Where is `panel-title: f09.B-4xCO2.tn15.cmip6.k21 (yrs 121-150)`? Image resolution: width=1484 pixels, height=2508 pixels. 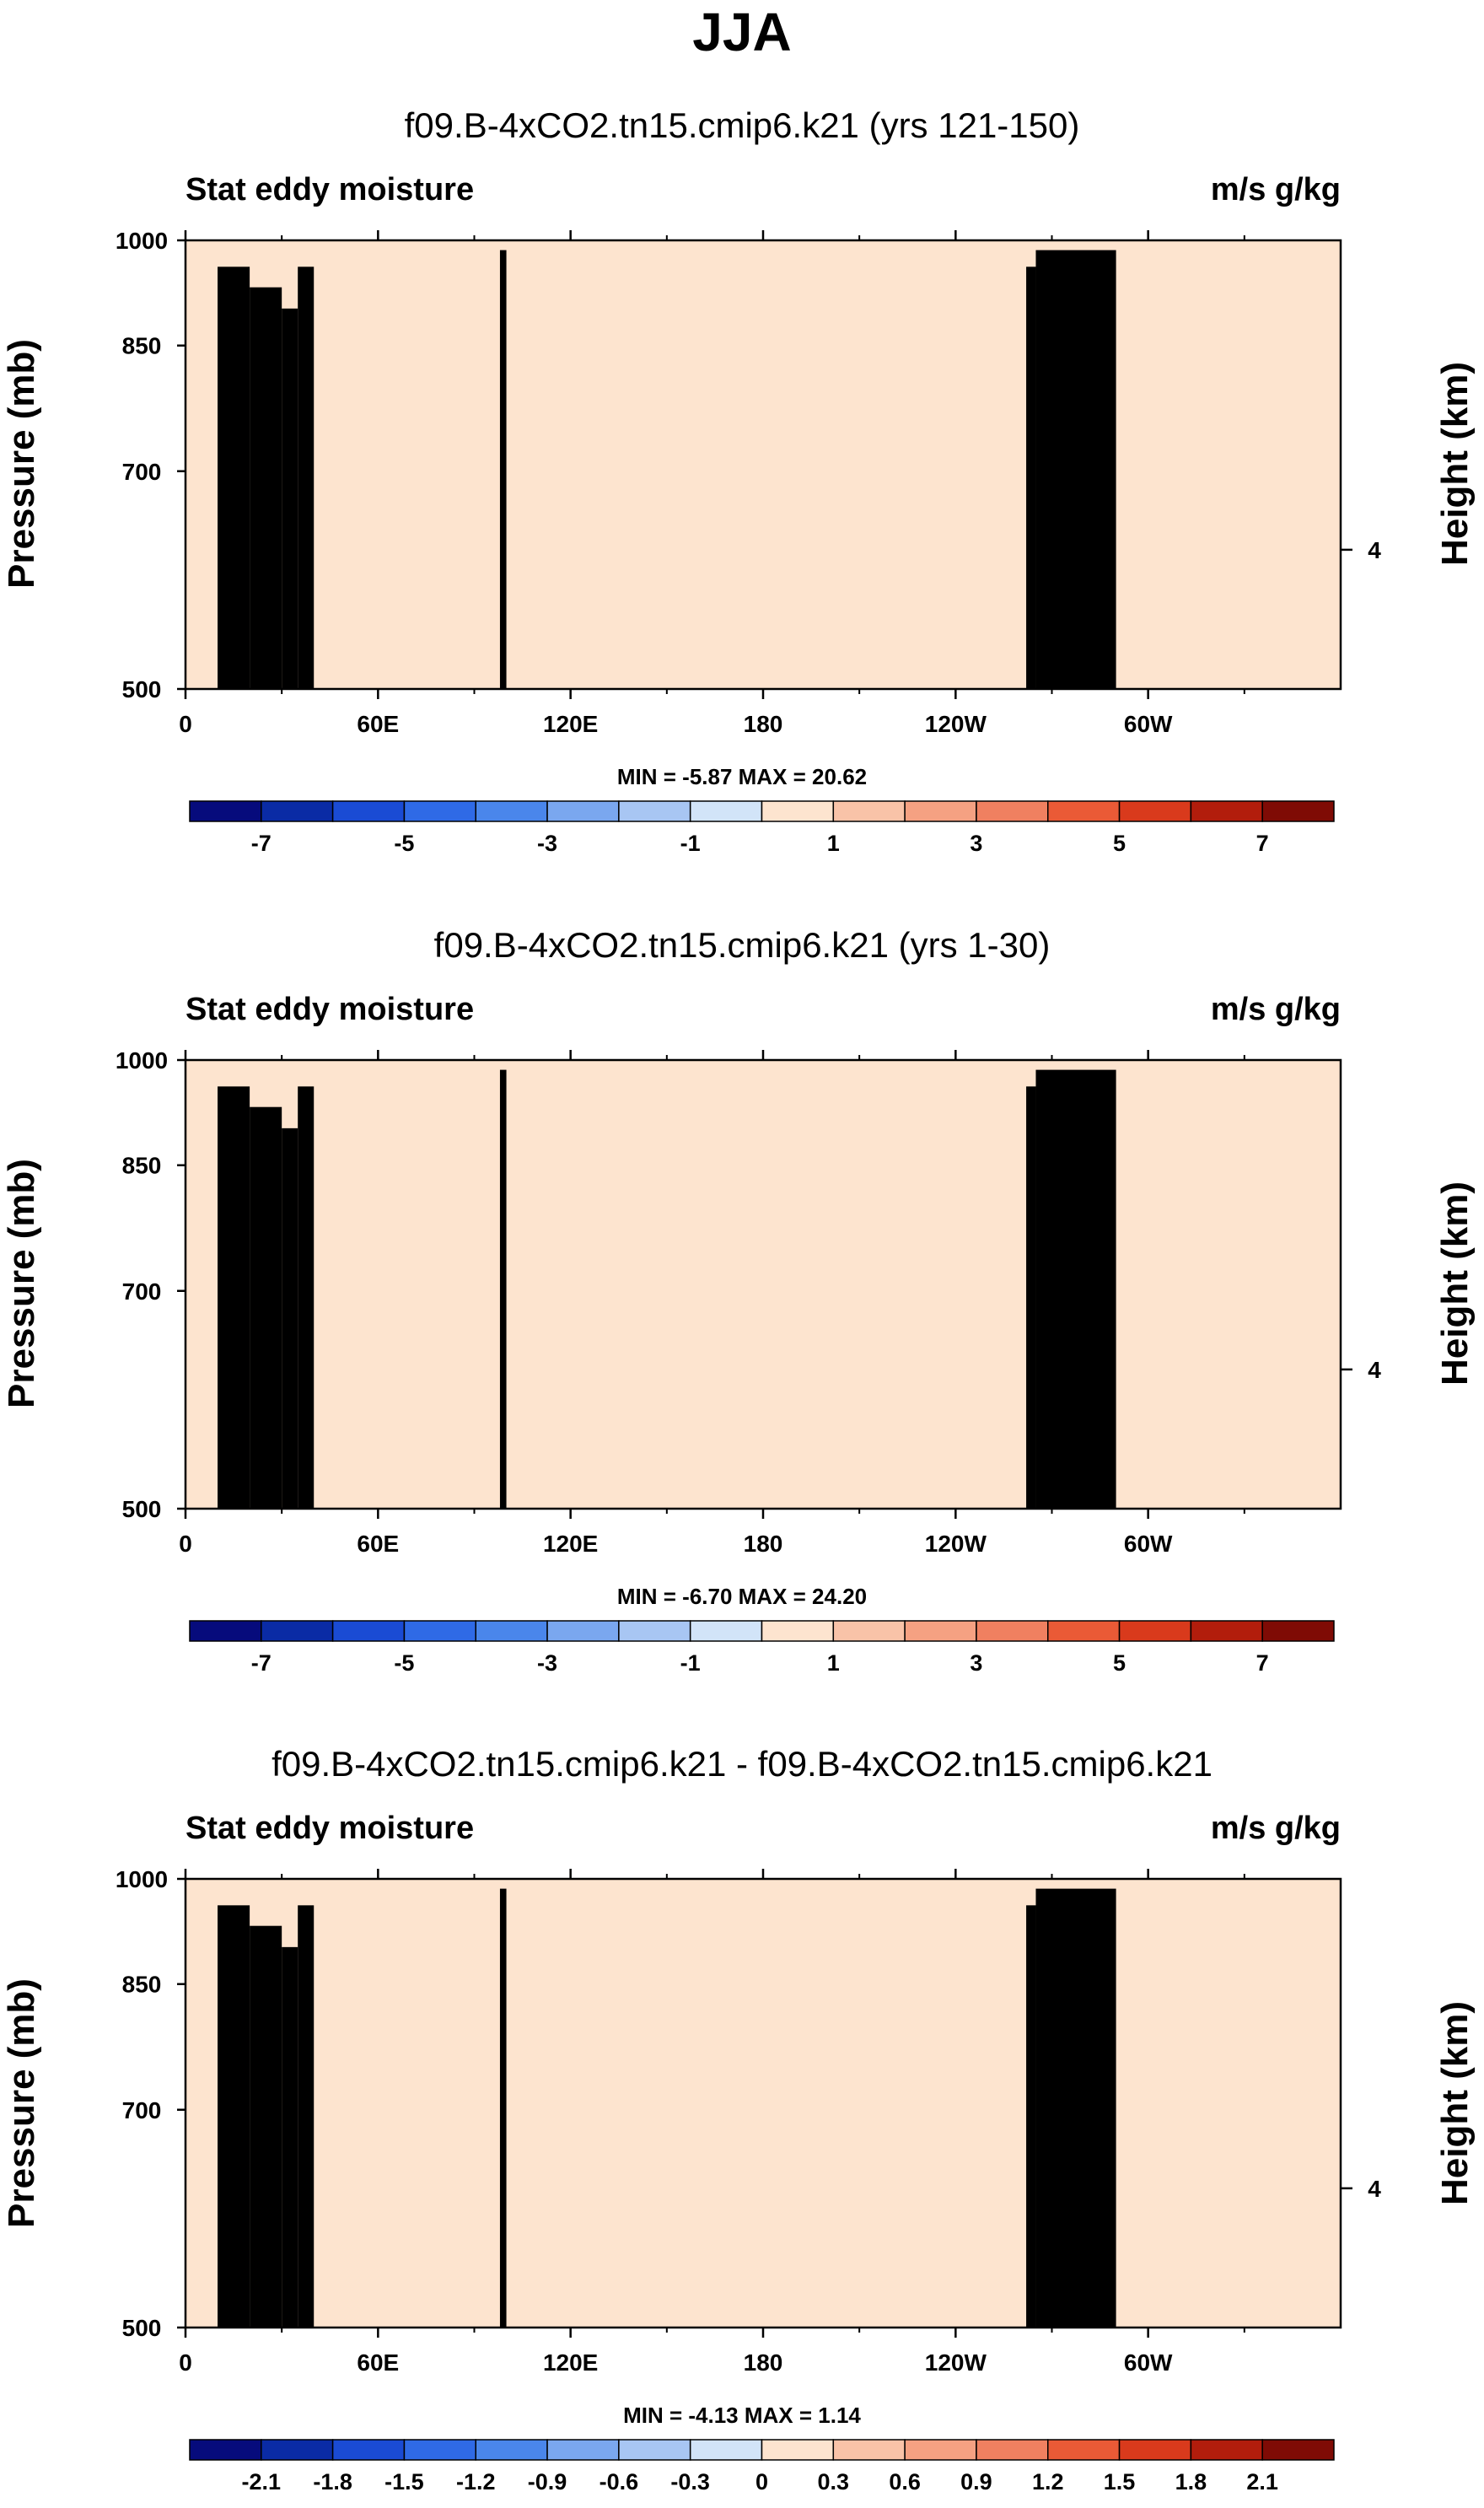
panel-title: f09.B-4xCO2.tn15.cmip6.k21 (yrs 121-150) is located at coordinates (742, 125).